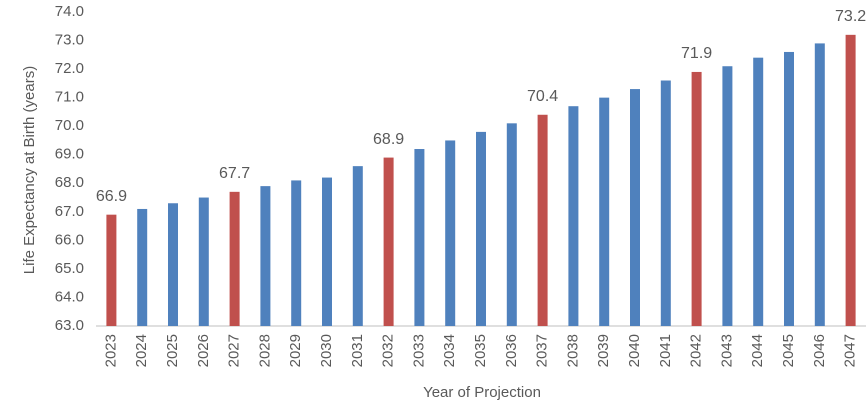 This screenshot has height=408, width=867. I want to click on x-tick-label: 2037, so click(542, 350).